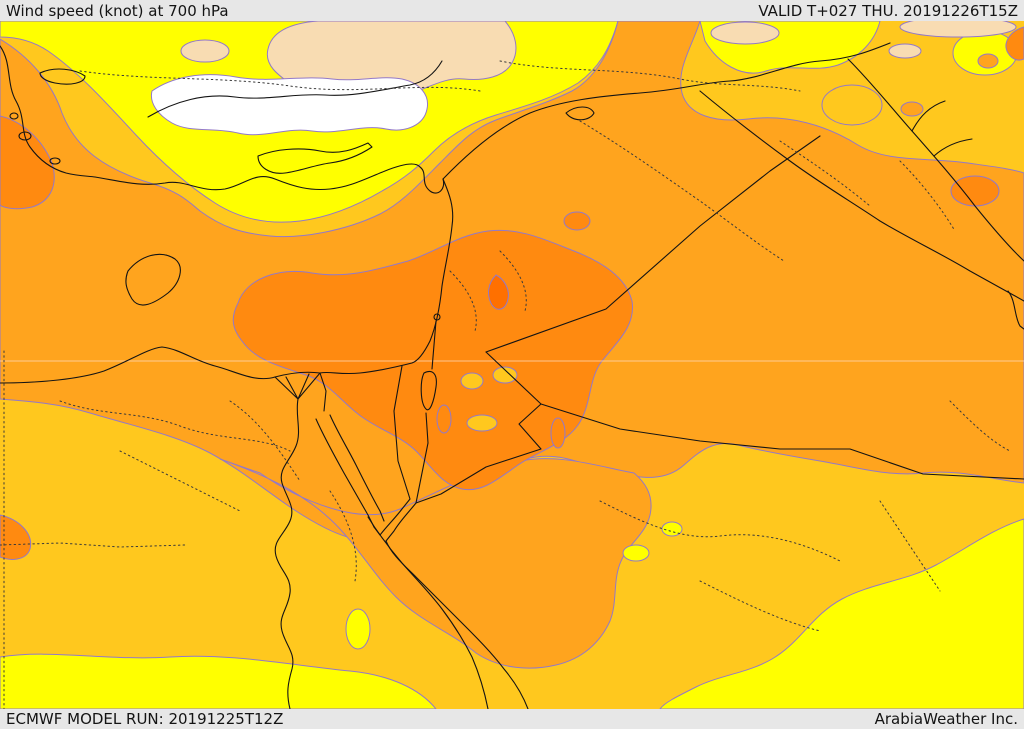 This screenshot has width=1024, height=729. I want to click on yellow-southeast-region, so click(841, 613).